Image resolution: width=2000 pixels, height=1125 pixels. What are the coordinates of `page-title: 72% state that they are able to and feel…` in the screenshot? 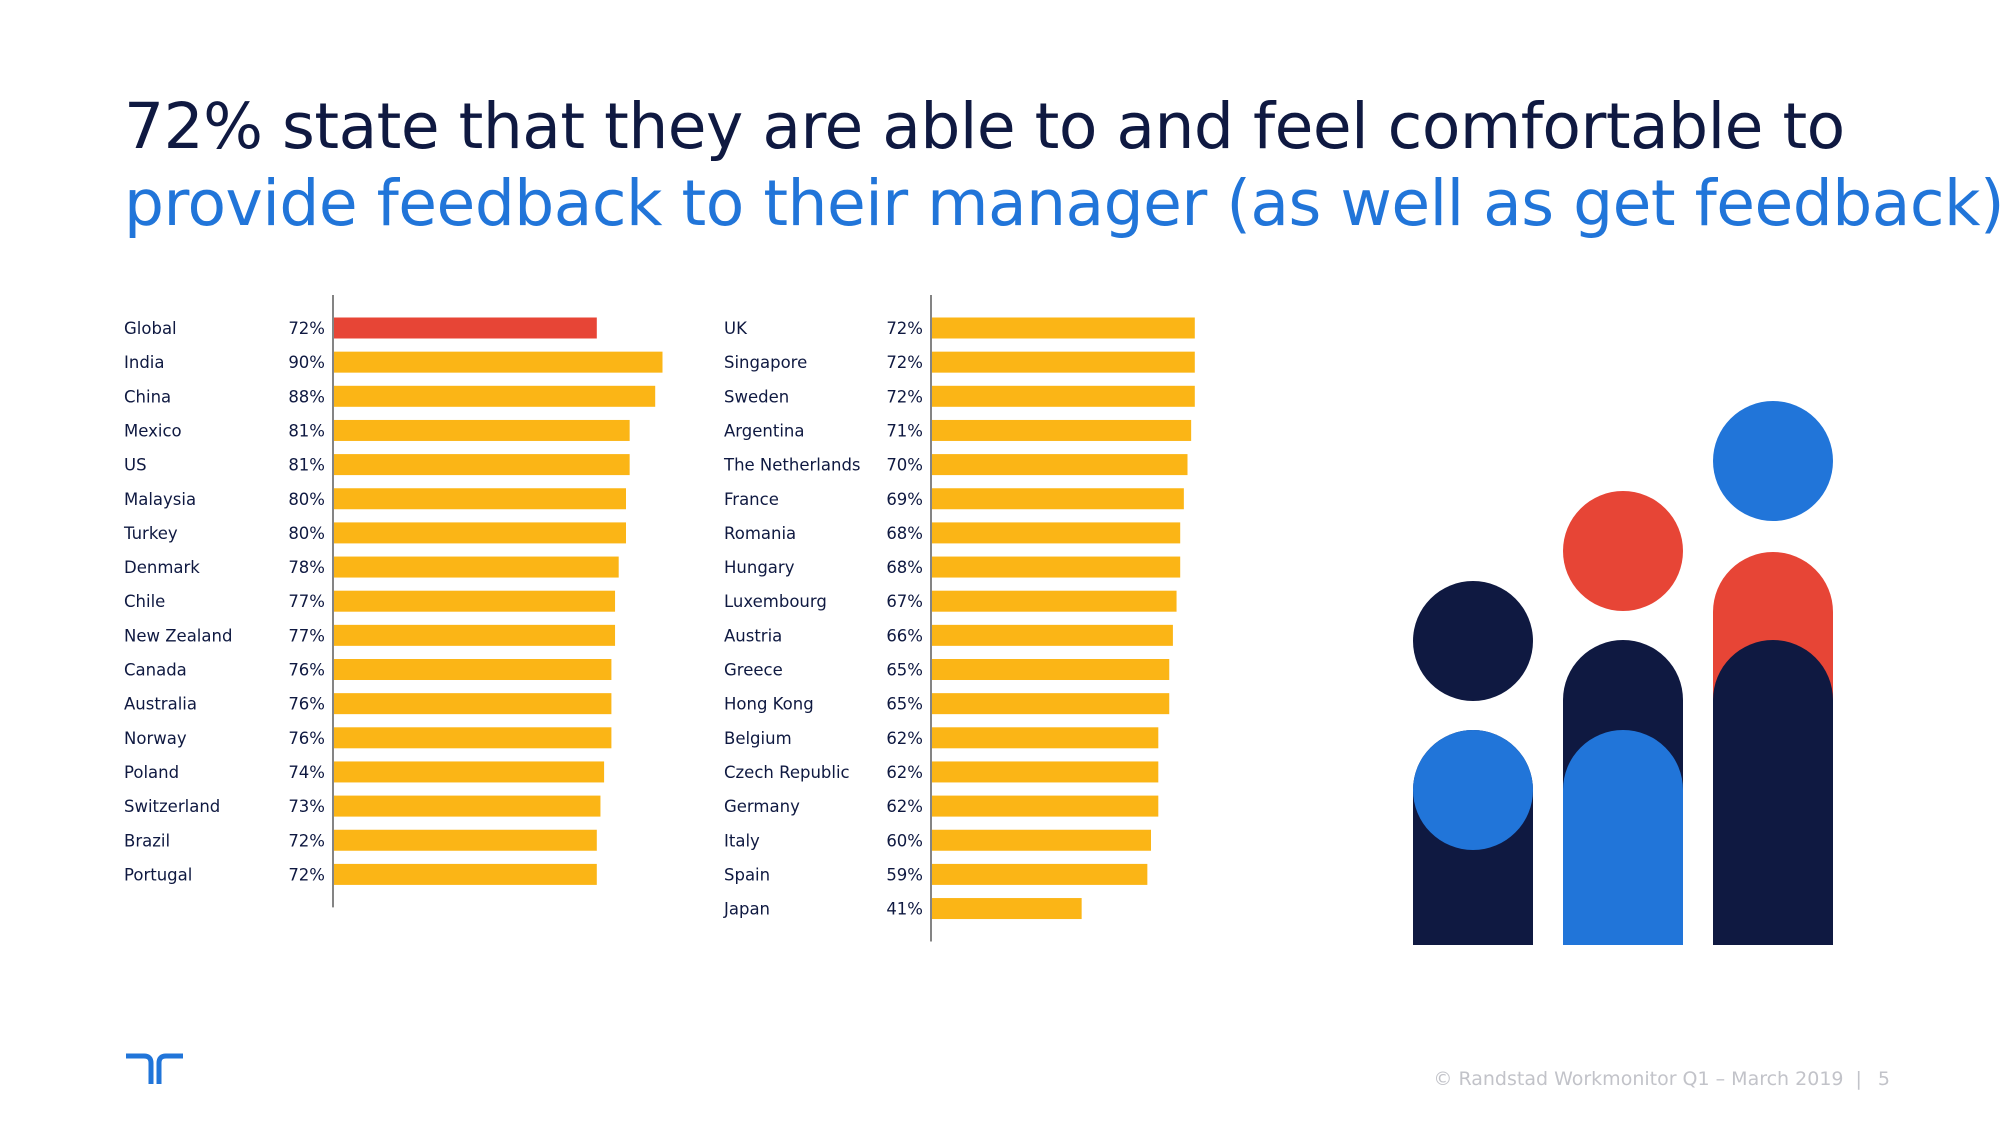 It's located at (1062, 165).